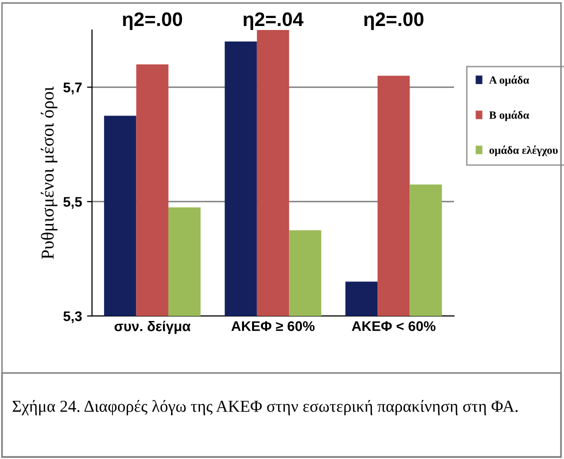 The height and width of the screenshot is (459, 564). I want to click on legend-label: ομάδα ελέγχου, so click(523, 151).